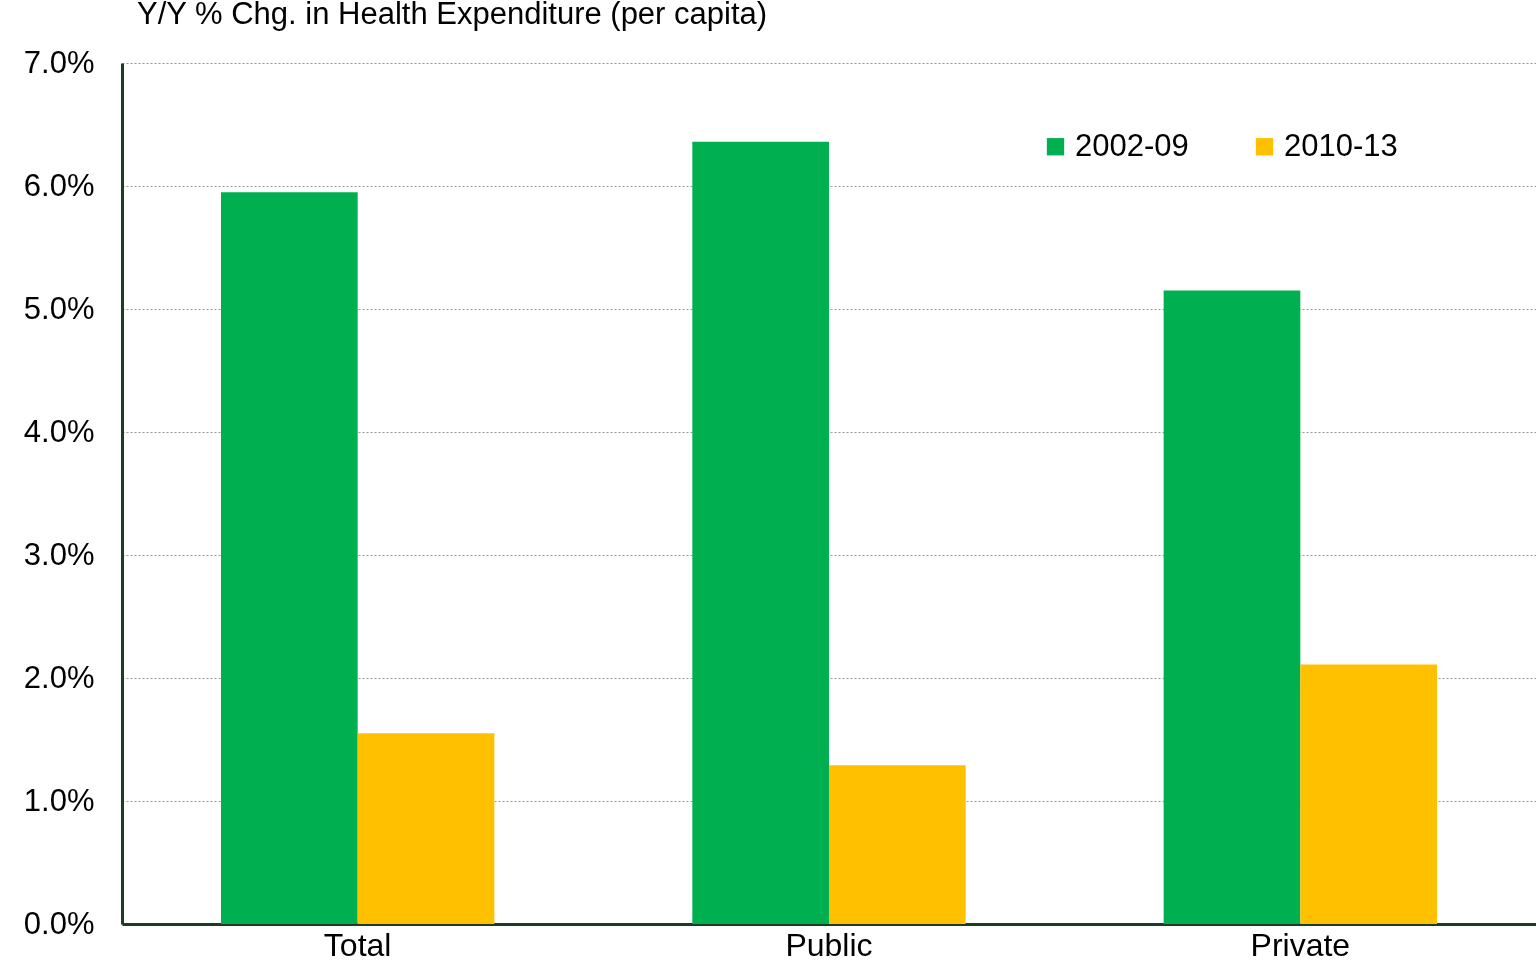  I want to click on x-tick-label: Private, so click(1300, 944).